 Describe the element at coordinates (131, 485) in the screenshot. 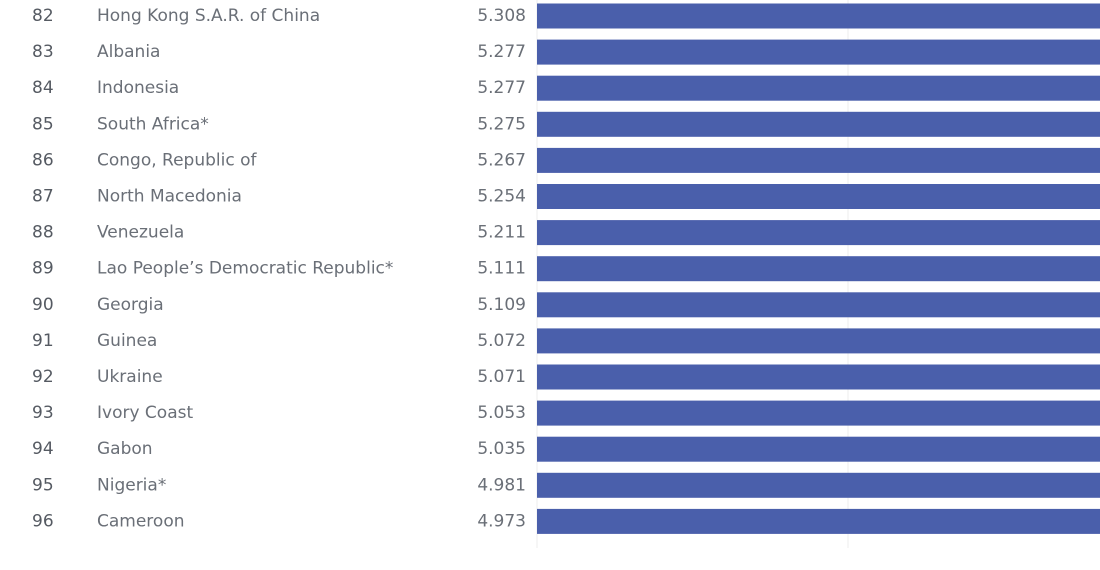

I see `country-label: Nigeria*` at that location.